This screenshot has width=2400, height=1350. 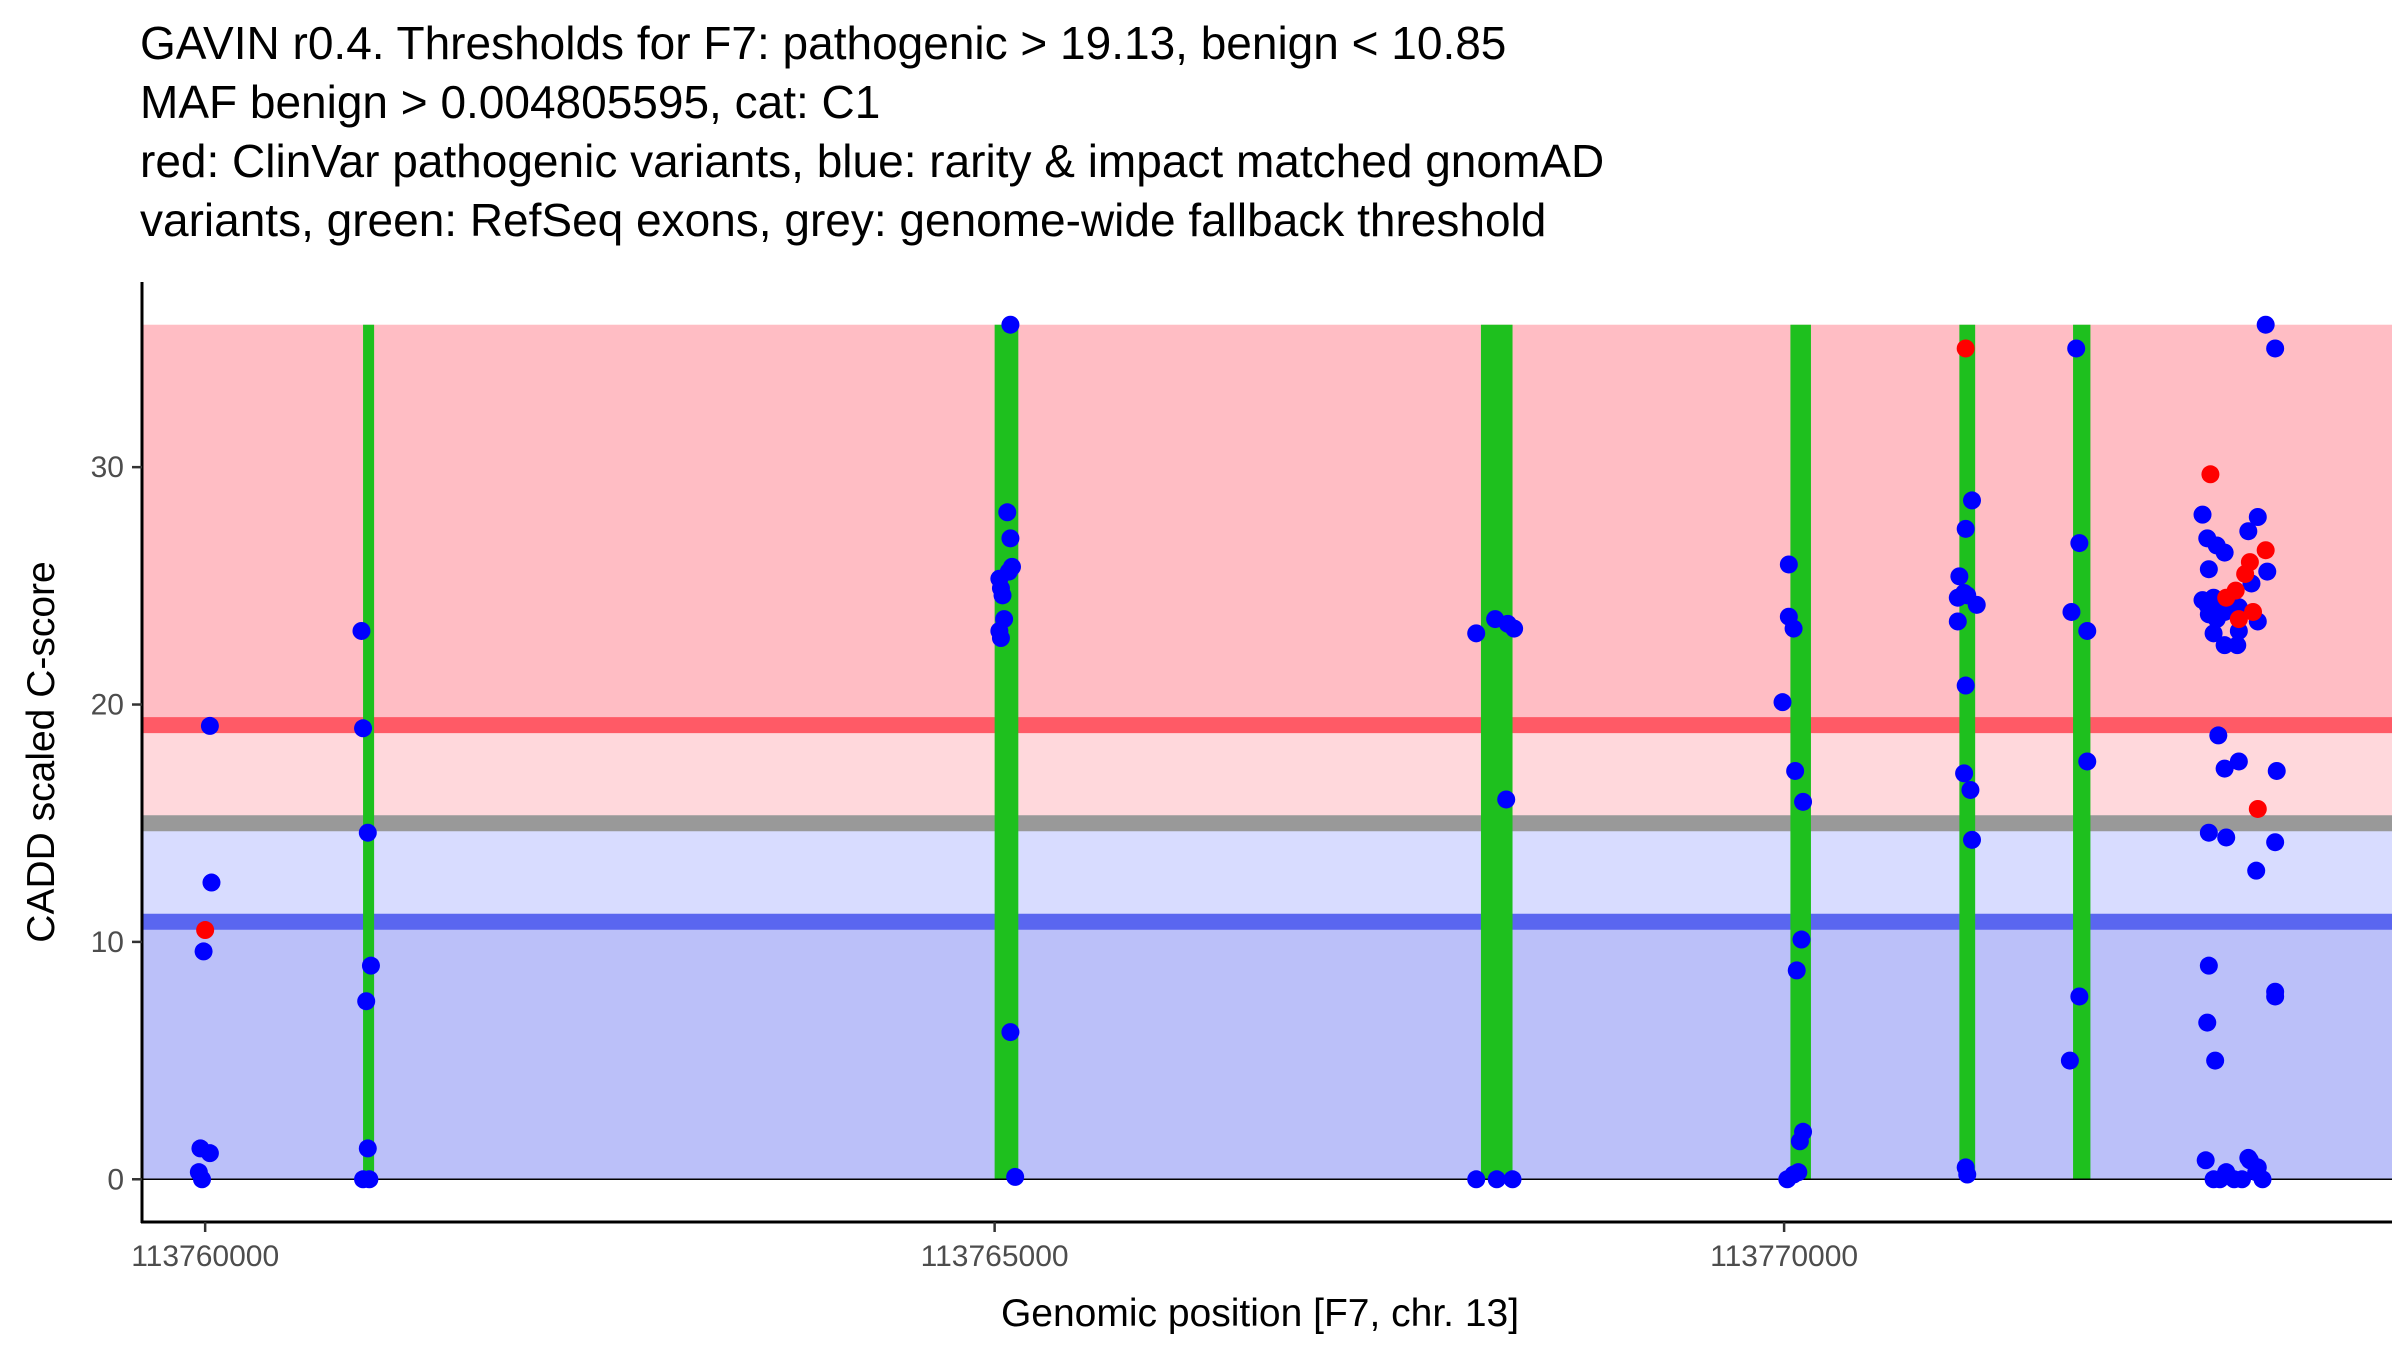 I want to click on y-tick-label: 20, so click(x=107, y=705).